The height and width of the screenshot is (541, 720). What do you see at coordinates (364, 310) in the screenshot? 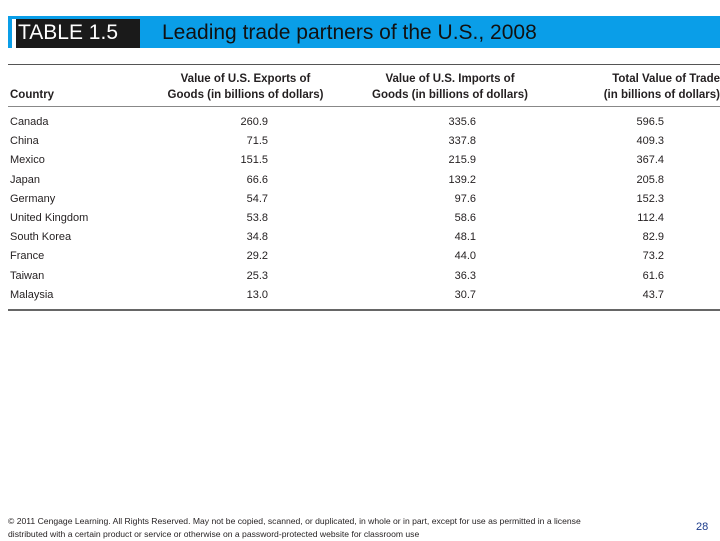
I see `table-bottom-rule` at bounding box center [364, 310].